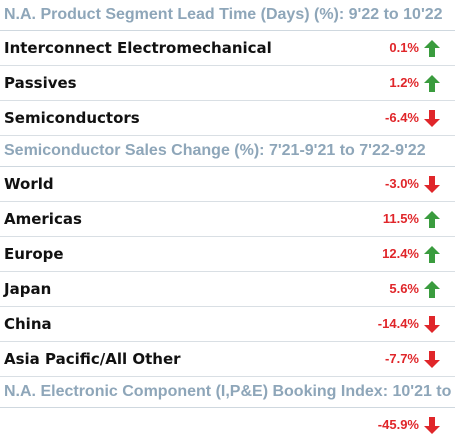  What do you see at coordinates (28, 289) in the screenshot?
I see `row-label: Japan` at bounding box center [28, 289].